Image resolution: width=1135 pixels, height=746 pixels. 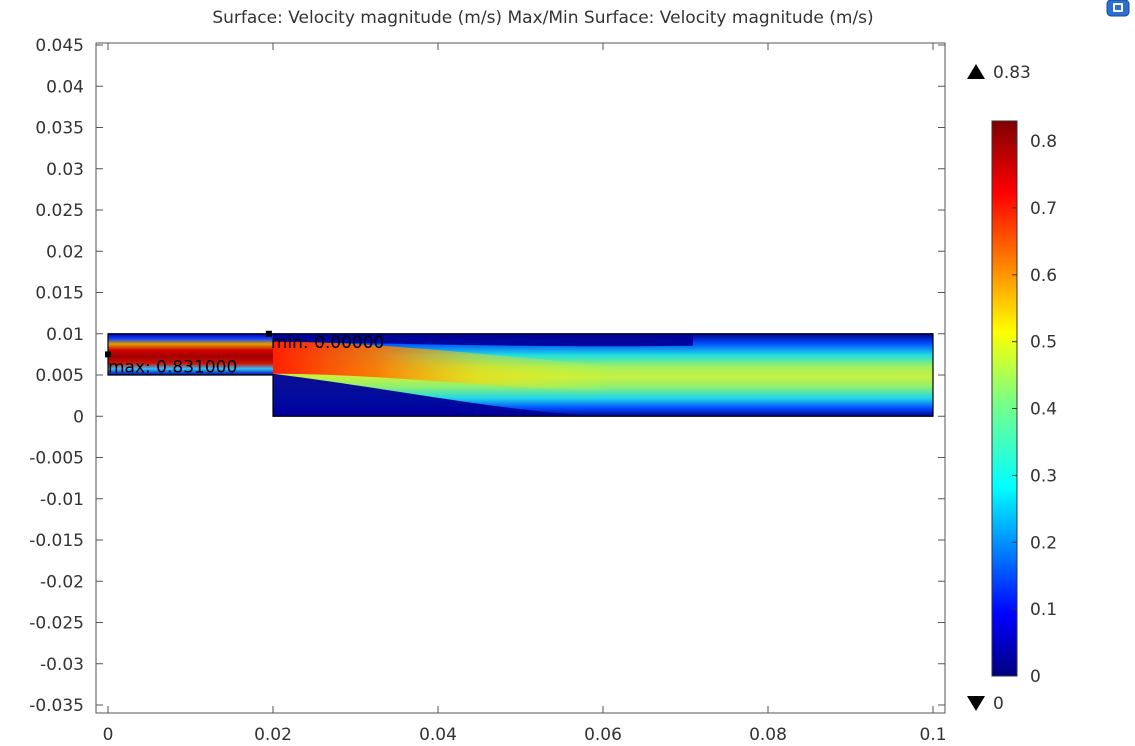 What do you see at coordinates (1043, 543) in the screenshot?
I see `colorbar-tick-label: 0.2` at bounding box center [1043, 543].